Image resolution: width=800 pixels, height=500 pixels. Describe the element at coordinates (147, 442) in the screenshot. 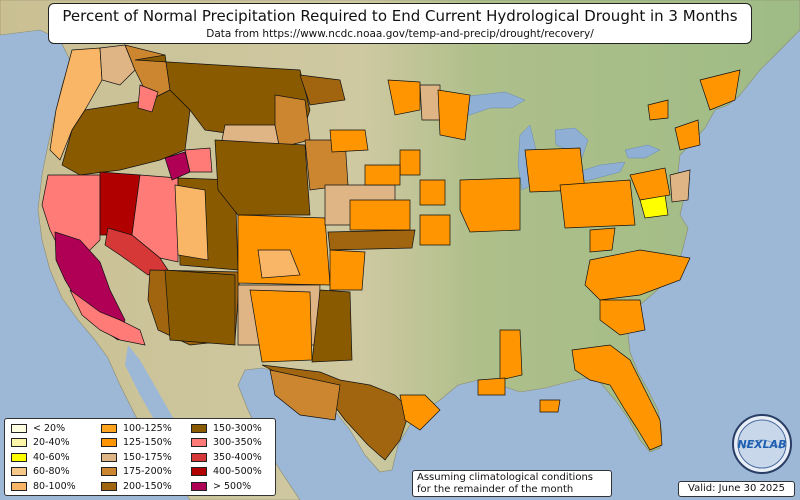

I see `legend-label: 125-150%` at that location.